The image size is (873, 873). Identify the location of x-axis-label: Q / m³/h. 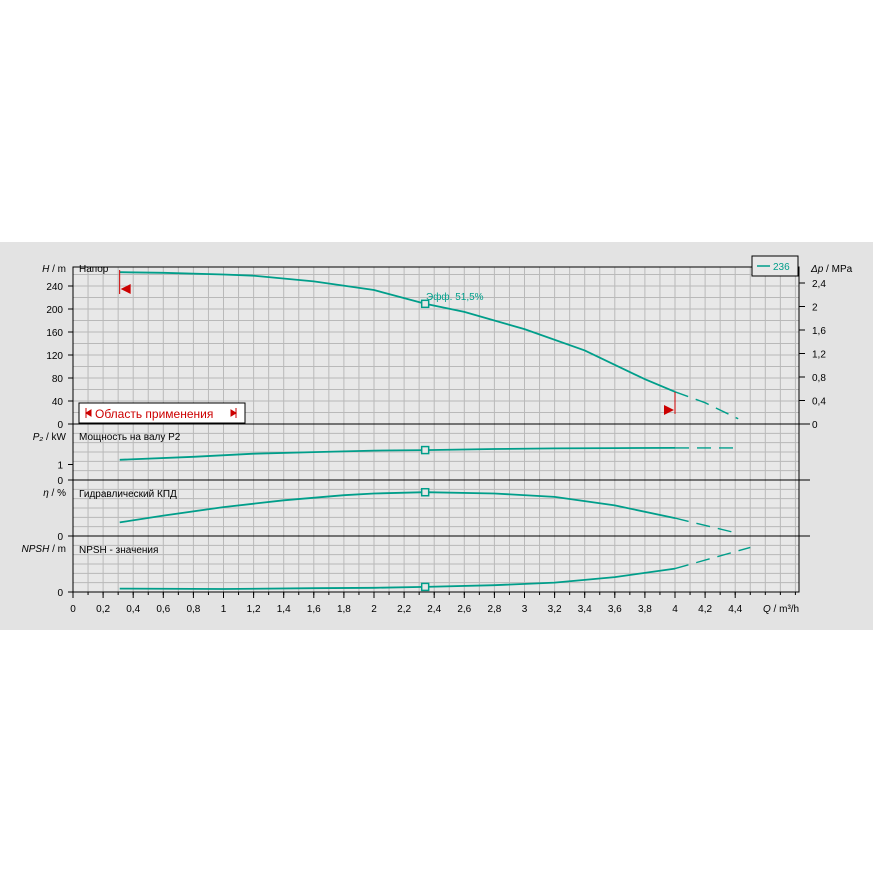
(781, 609).